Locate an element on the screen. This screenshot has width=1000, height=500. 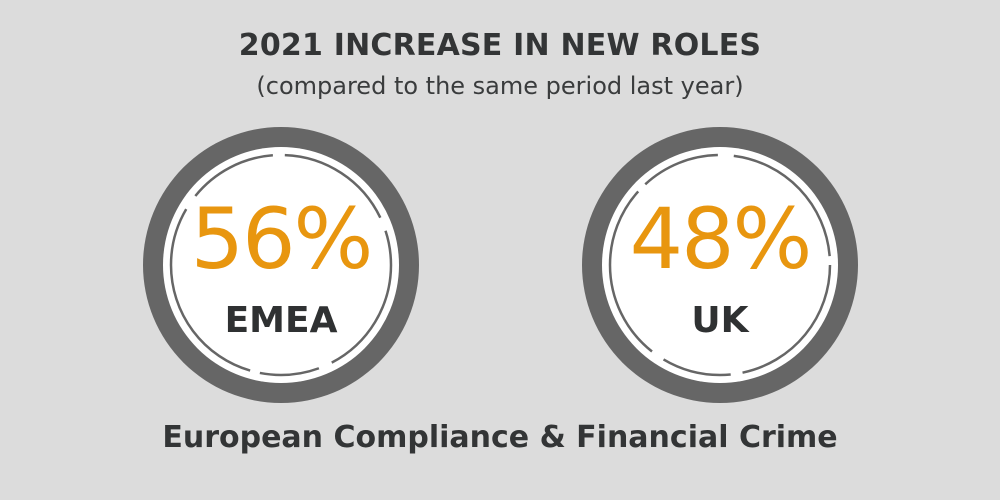
page-title: 2021 INCREASE IN NEW ROLES is located at coordinates (500, 45).